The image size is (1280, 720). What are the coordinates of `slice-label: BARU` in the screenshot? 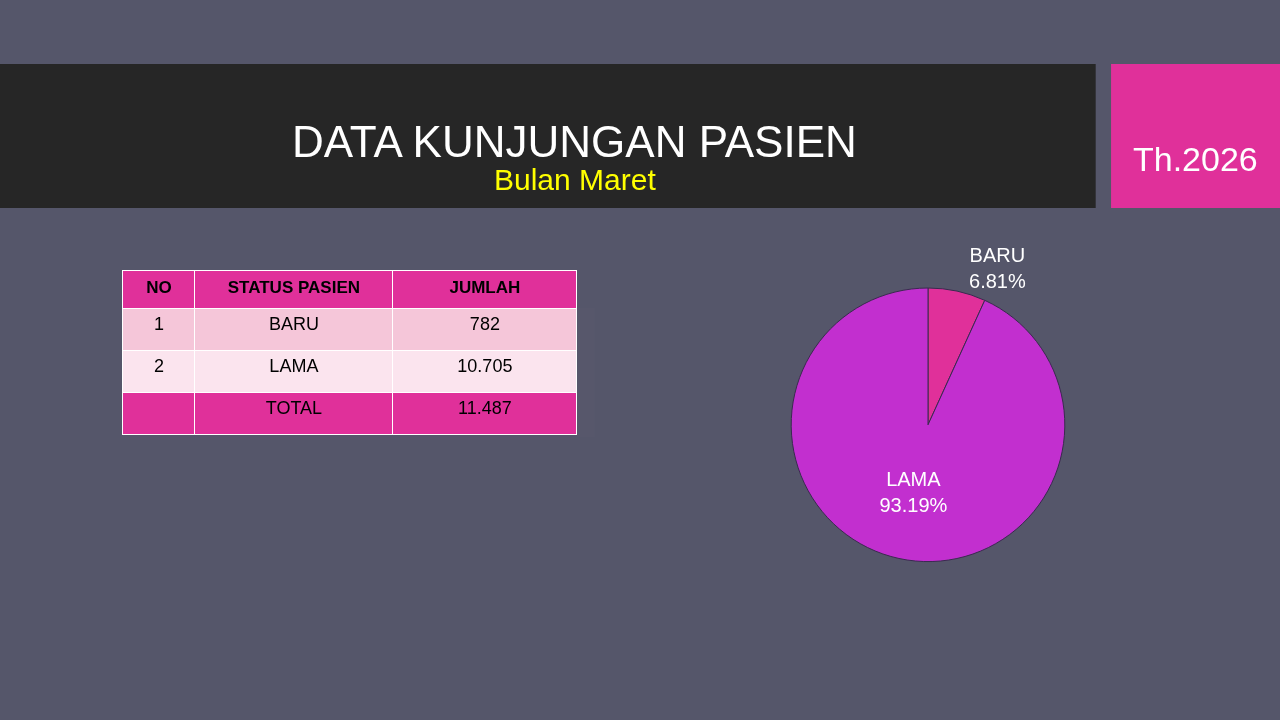 It's located at (997, 255).